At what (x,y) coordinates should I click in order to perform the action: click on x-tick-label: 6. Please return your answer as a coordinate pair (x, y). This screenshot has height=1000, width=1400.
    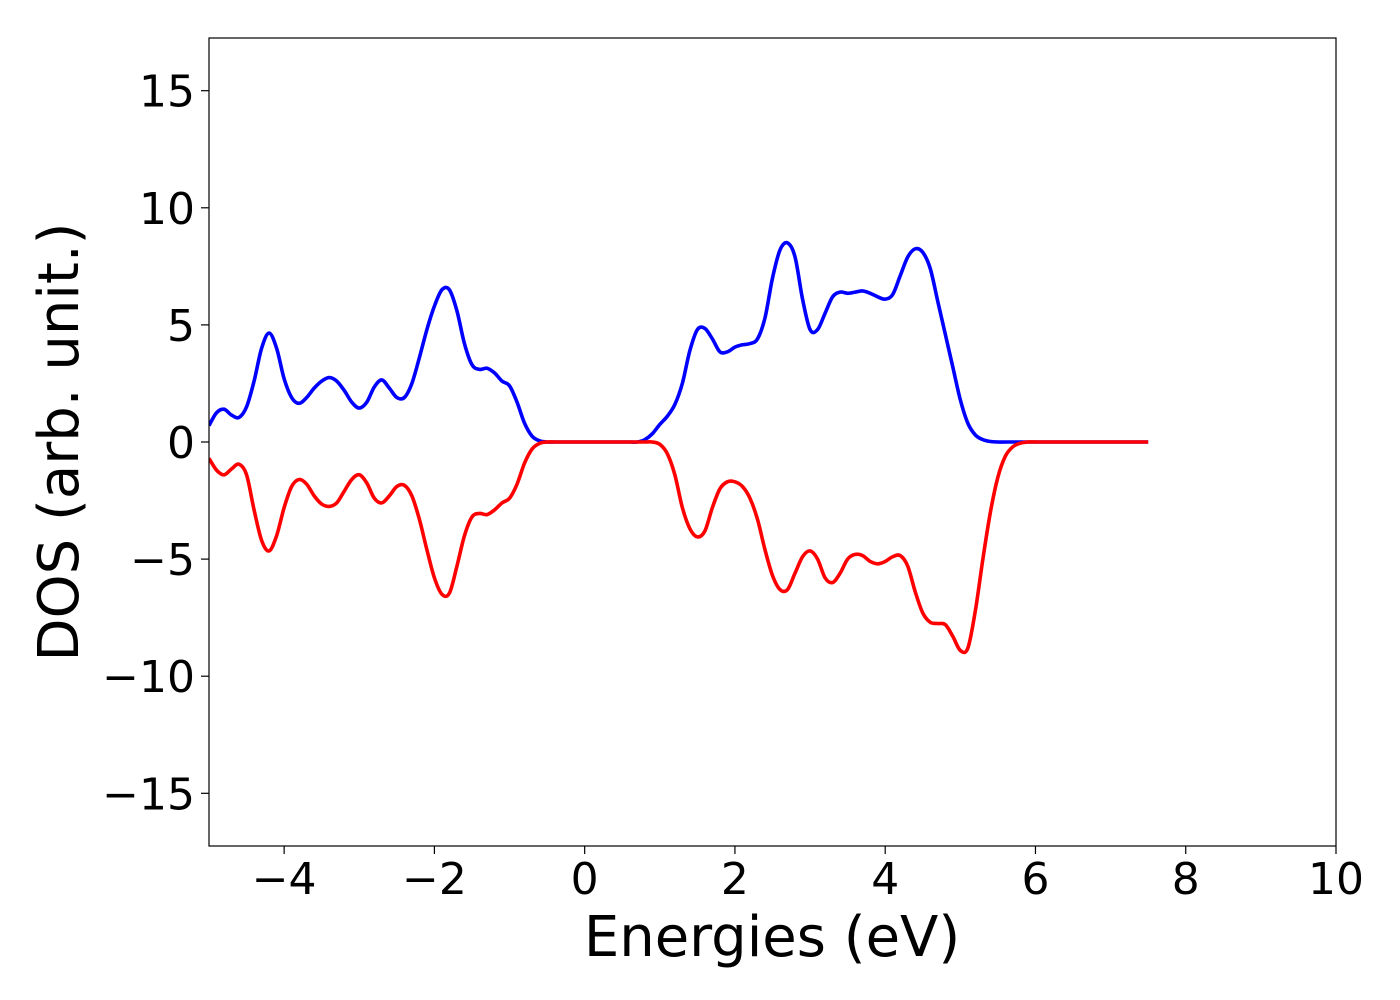
    Looking at the image, I should click on (1035, 879).